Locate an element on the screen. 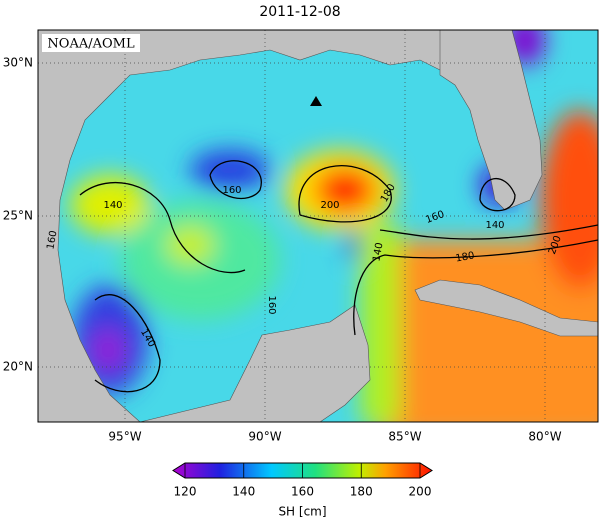  lon-label: 80°W is located at coordinates (544, 437).